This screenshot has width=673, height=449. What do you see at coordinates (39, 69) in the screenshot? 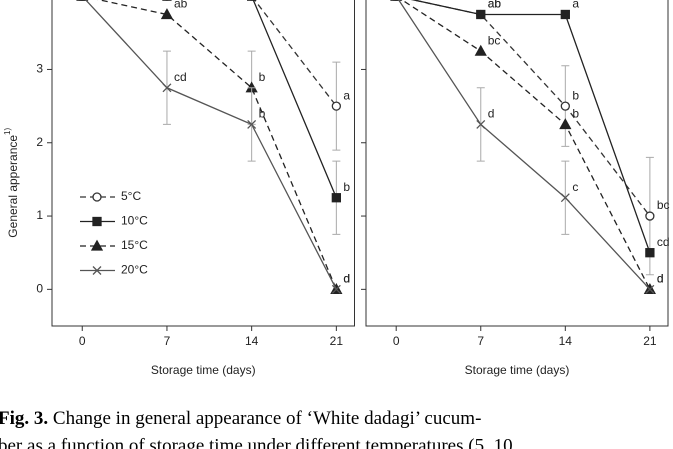
I see `y-tick-label: 3` at bounding box center [39, 69].